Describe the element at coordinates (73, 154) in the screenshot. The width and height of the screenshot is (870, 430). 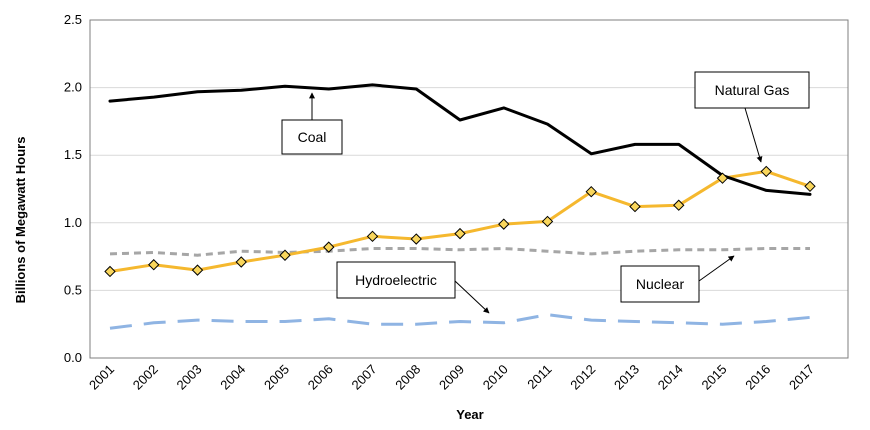
I see `y-tick-label: 1.5` at that location.